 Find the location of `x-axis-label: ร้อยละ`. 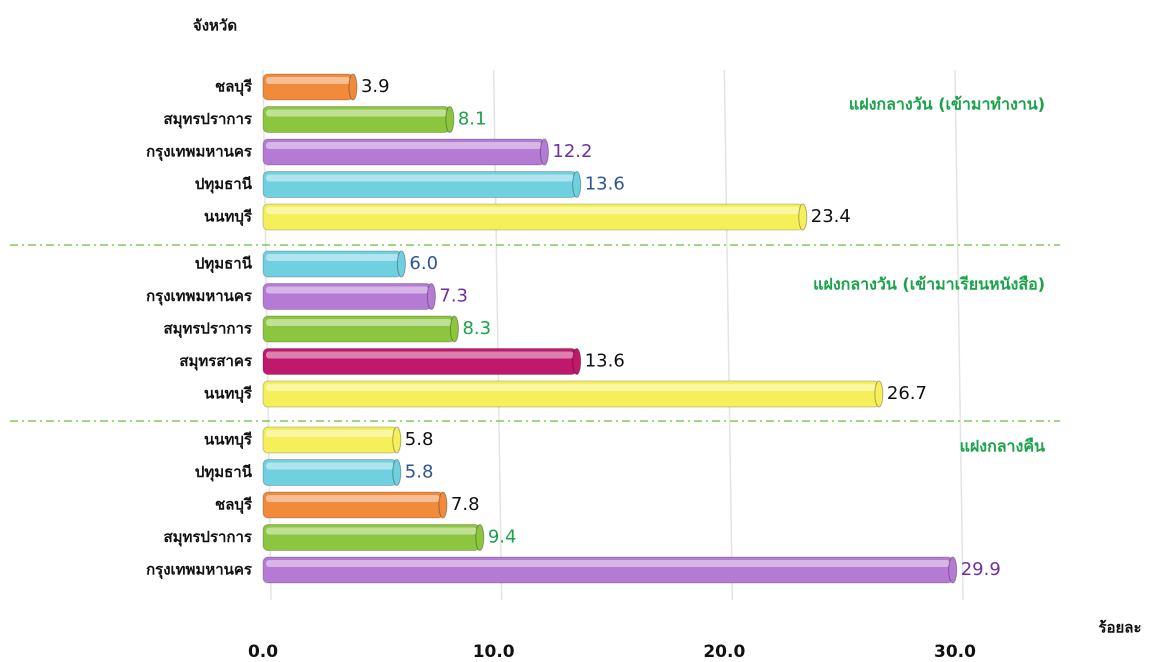

x-axis-label: ร้อยละ is located at coordinates (1119, 628).